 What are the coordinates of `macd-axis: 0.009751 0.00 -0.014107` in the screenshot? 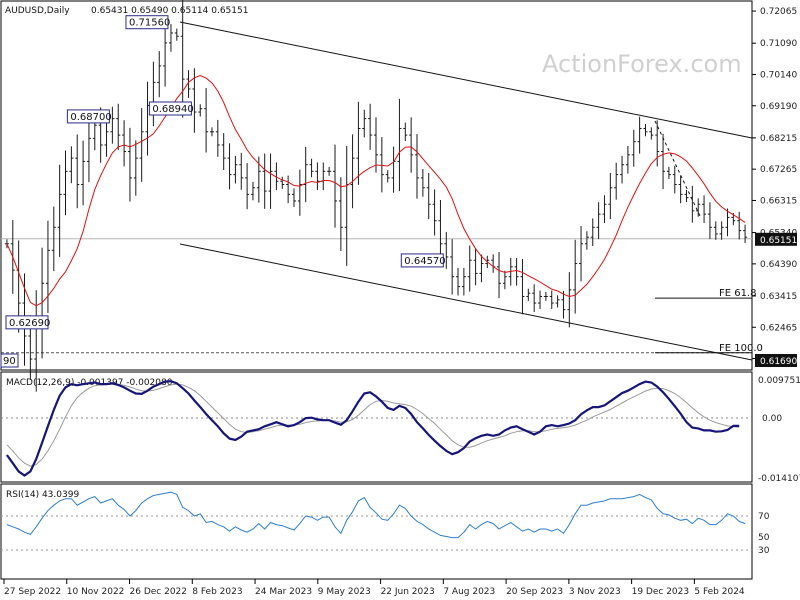 It's located at (779, 430).